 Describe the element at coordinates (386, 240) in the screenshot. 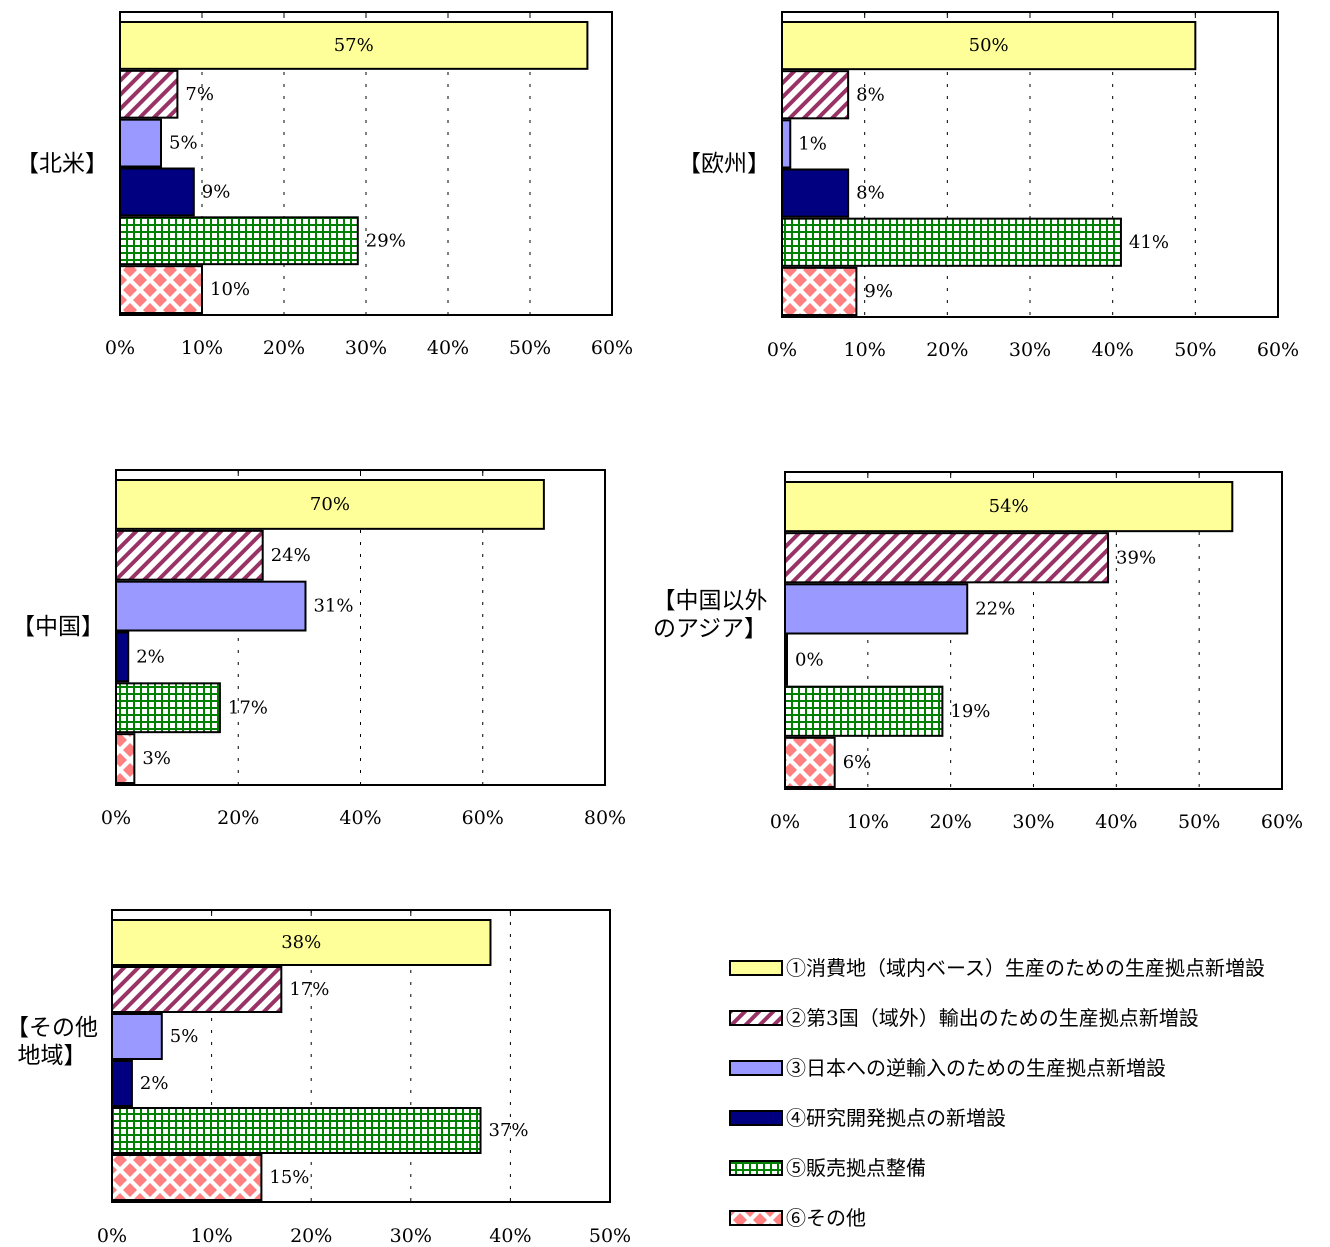

I see `data-label: 29%` at that location.